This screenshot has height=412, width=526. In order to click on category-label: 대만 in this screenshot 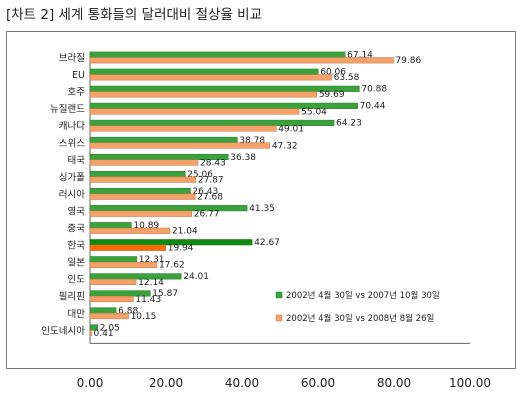, I will do `click(77, 314)`.